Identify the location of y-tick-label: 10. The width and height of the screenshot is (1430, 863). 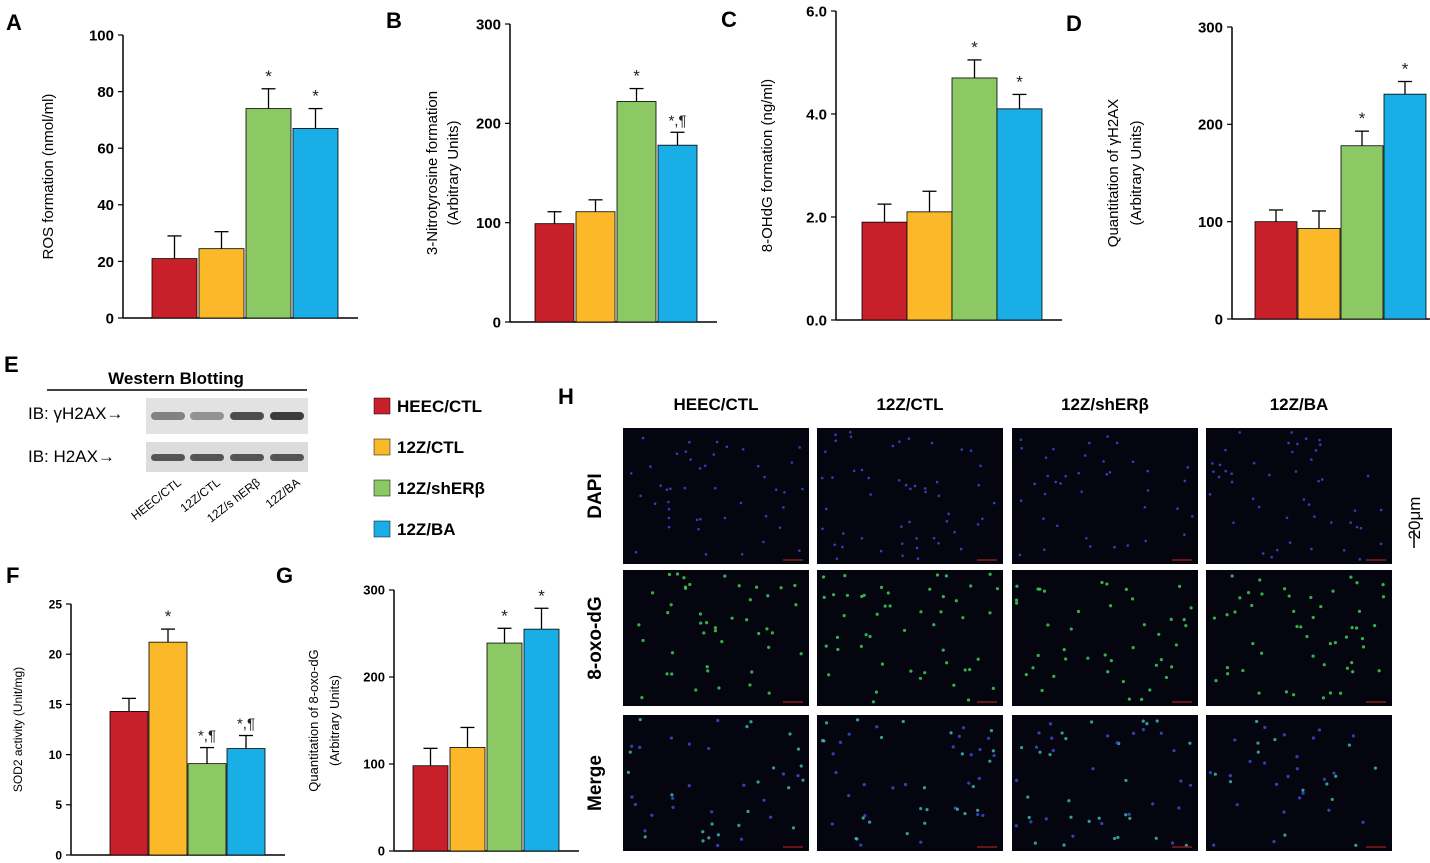
(56, 755).